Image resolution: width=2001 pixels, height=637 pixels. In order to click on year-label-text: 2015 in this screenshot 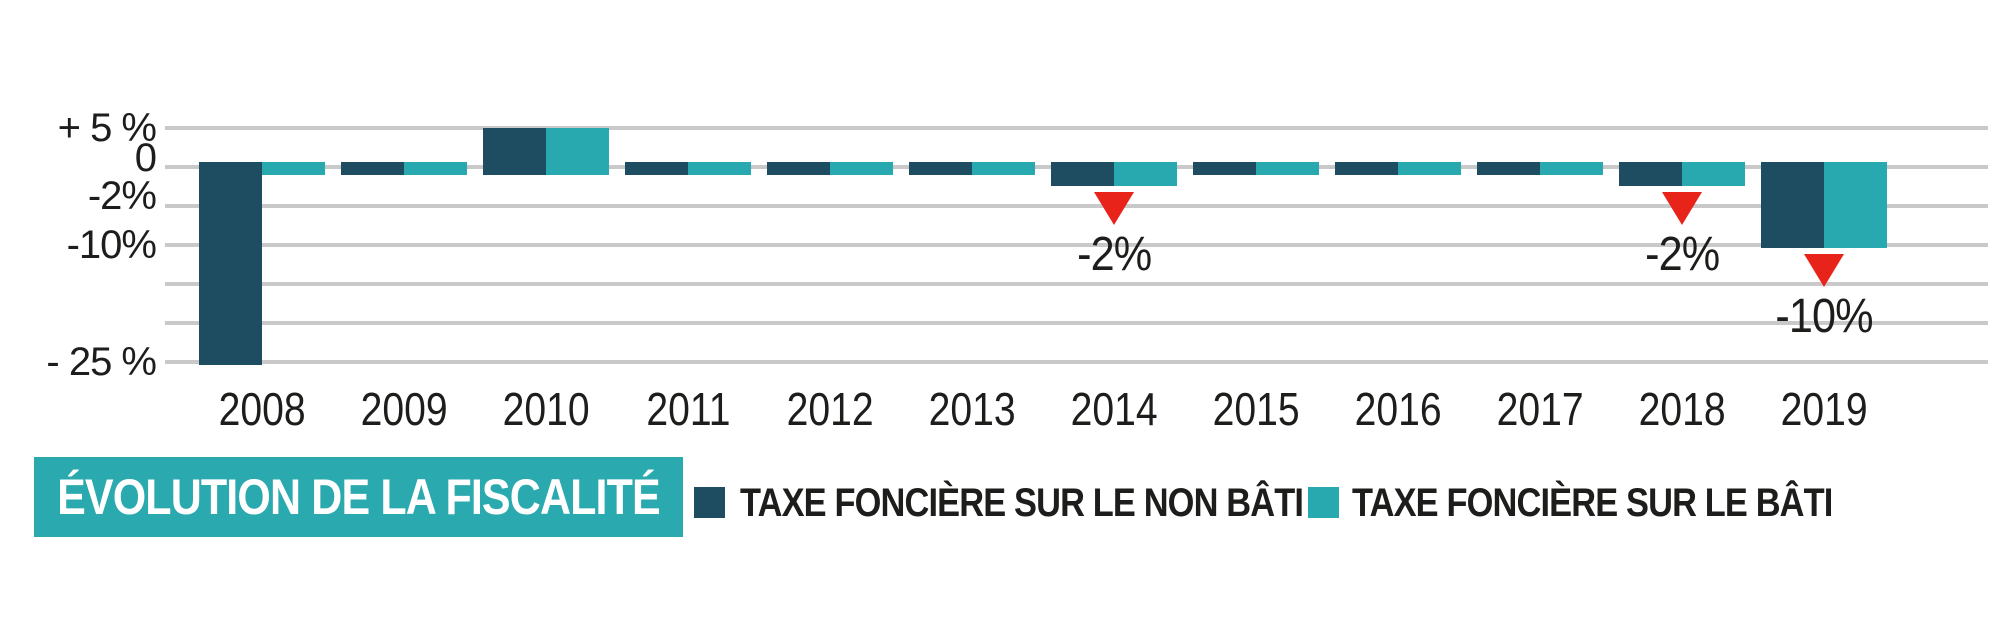, I will do `click(1256, 409)`.